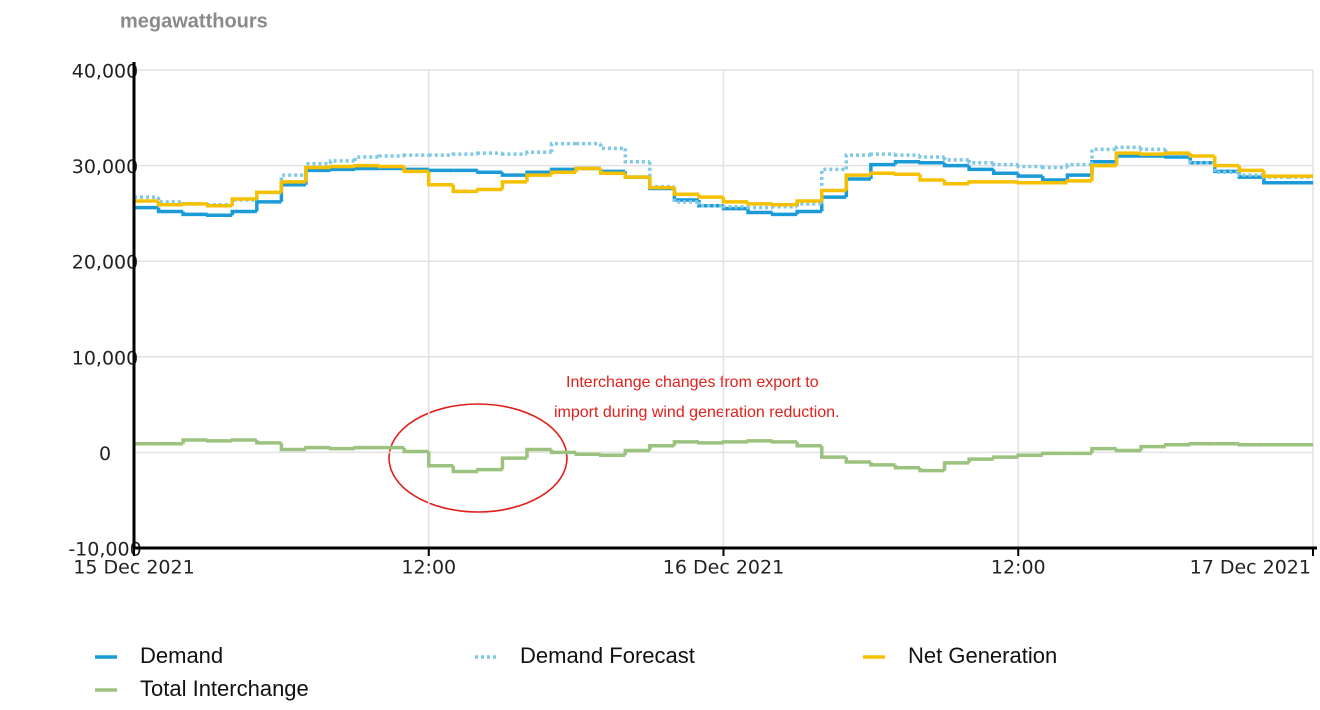 The image size is (1320, 710). Describe the element at coordinates (478, 458) in the screenshot. I see `annotation-circle` at that location.